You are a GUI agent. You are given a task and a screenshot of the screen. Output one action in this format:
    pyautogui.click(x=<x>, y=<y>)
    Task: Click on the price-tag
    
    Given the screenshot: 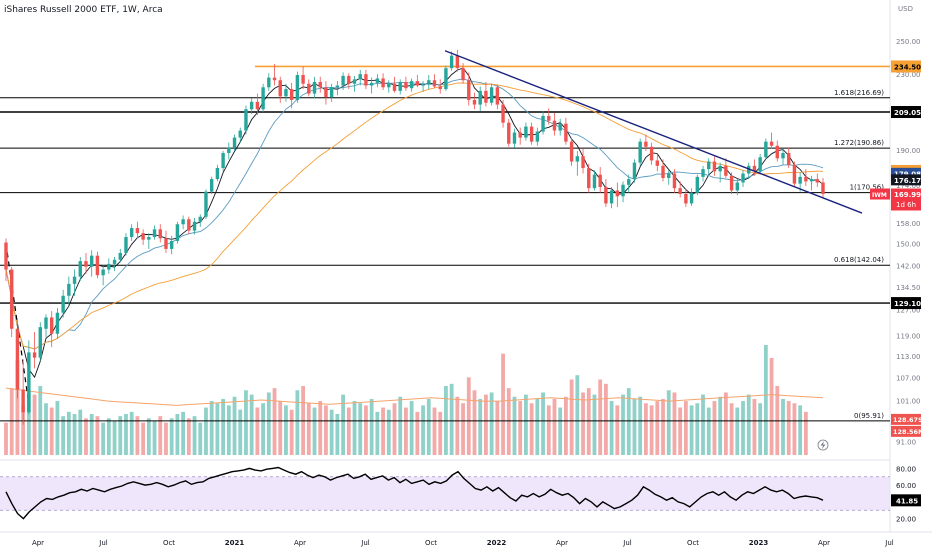 What is the action you would take?
    pyautogui.click(x=906, y=173)
    